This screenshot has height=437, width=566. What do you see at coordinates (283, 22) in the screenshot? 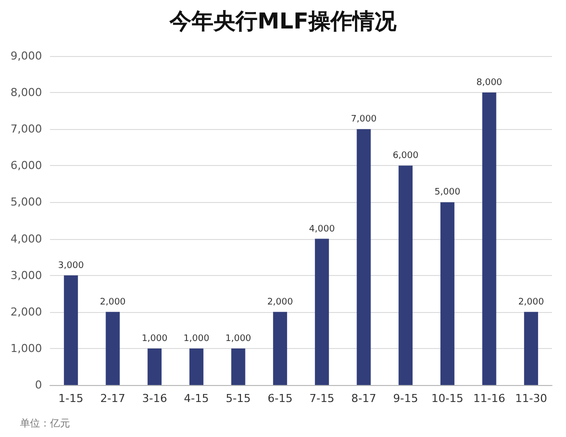
I see `chart-title: 今年央行MLF操作情况` at bounding box center [283, 22].